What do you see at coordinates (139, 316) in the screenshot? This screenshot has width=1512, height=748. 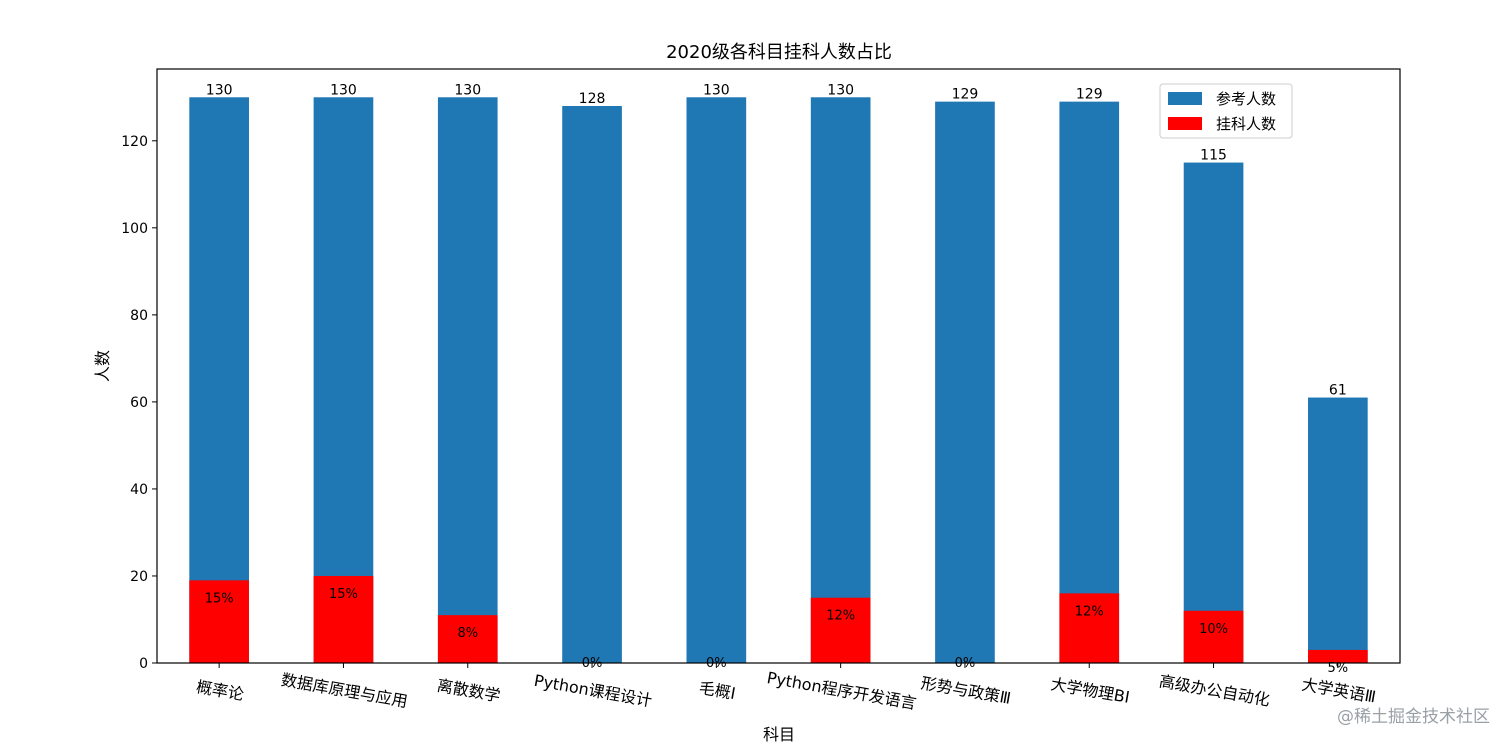 I see `y-tick-label: 80` at bounding box center [139, 316].